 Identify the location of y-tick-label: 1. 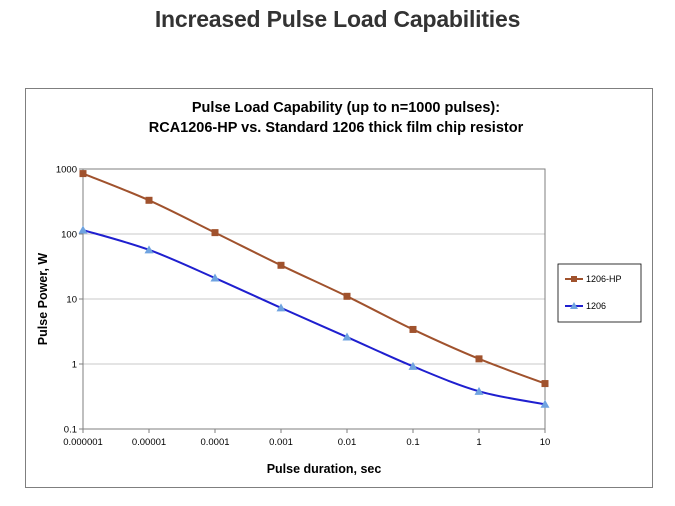
(74, 365).